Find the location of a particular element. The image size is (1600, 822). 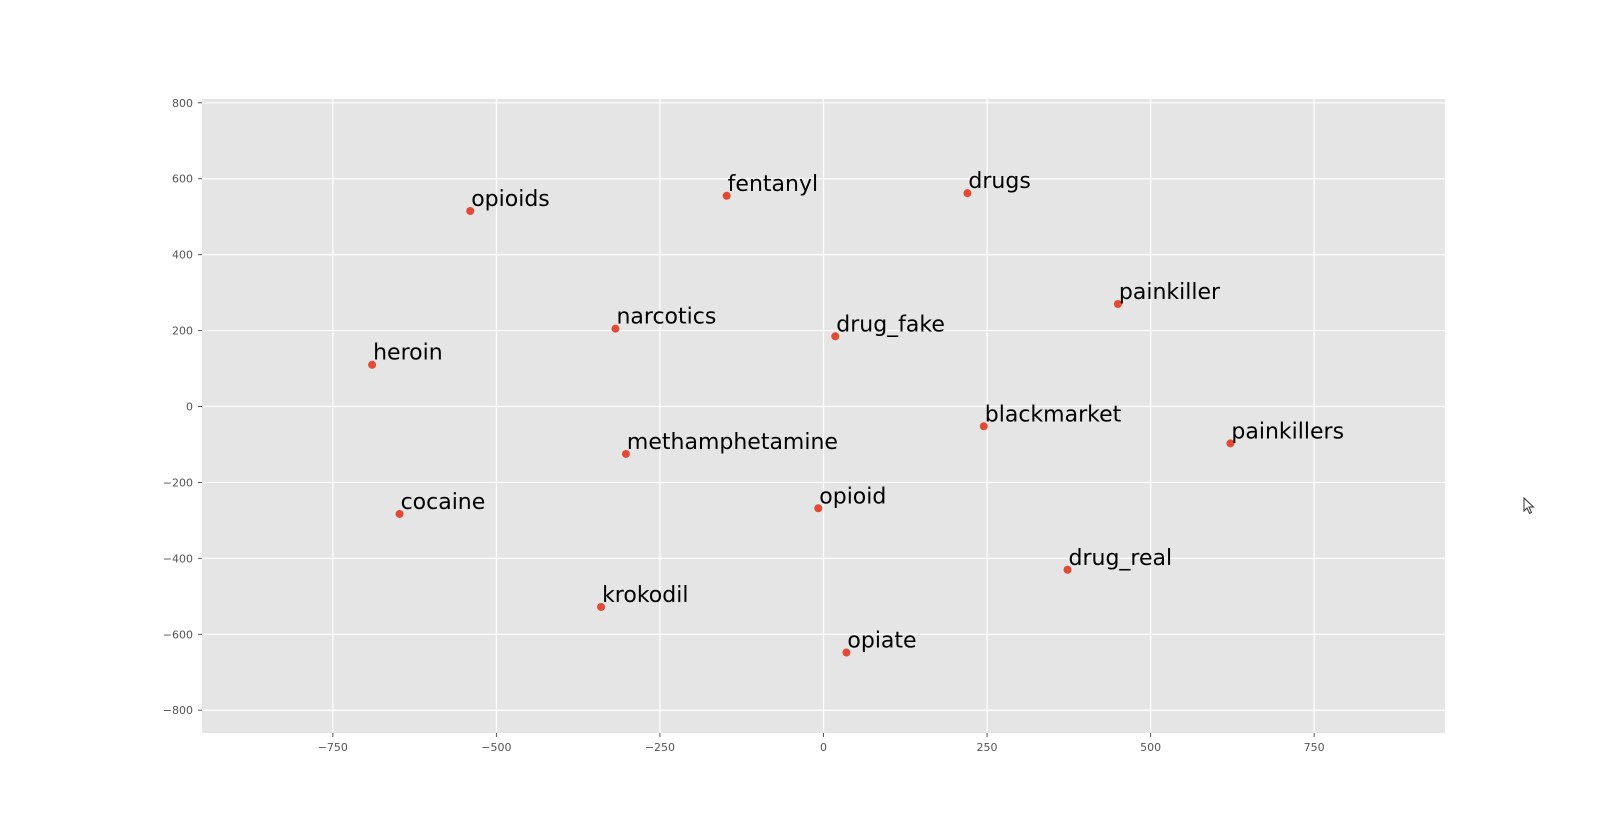

data-point-drugs is located at coordinates (967, 193).